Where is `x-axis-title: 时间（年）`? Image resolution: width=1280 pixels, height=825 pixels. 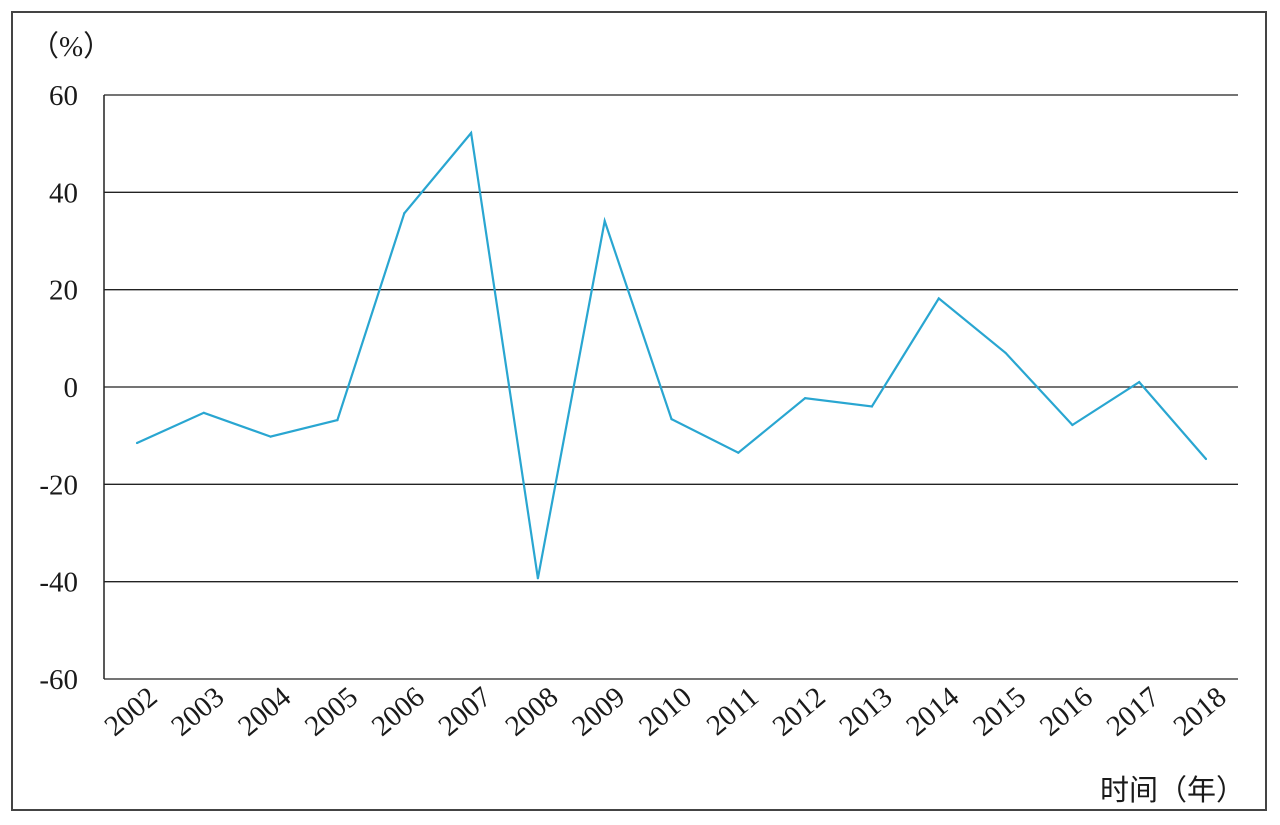 x-axis-title: 时间（年） is located at coordinates (1172, 790).